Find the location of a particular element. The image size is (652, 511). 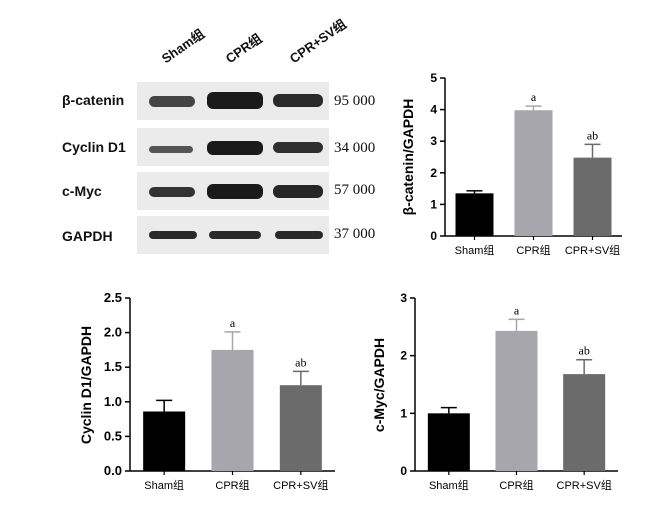

y-axis-label: c-Myc/GAPDH is located at coordinates (379, 385).